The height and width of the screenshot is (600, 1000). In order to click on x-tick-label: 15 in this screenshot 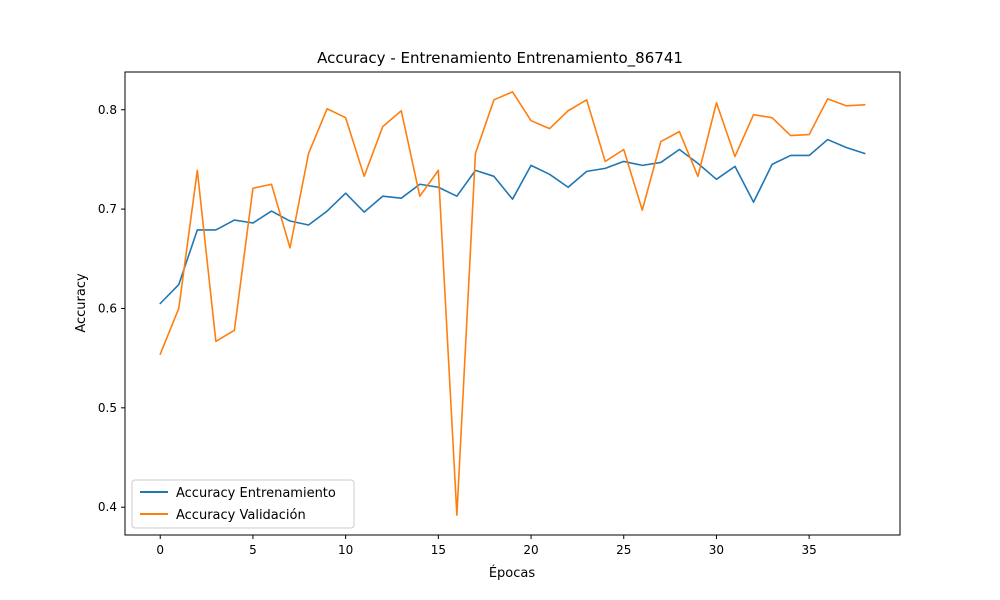, I will do `click(438, 550)`.